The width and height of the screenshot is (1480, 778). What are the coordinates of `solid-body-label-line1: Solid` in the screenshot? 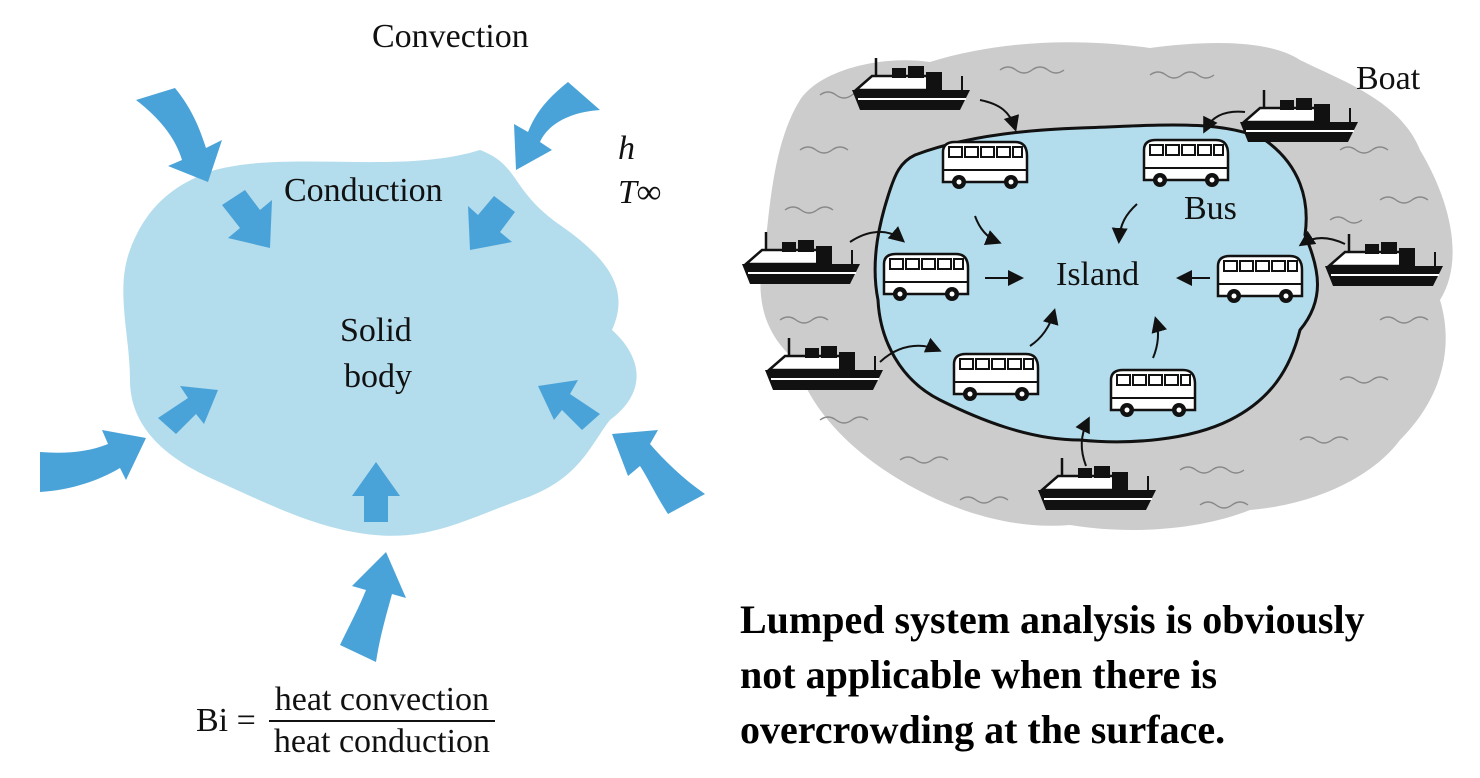 It's located at (376, 330).